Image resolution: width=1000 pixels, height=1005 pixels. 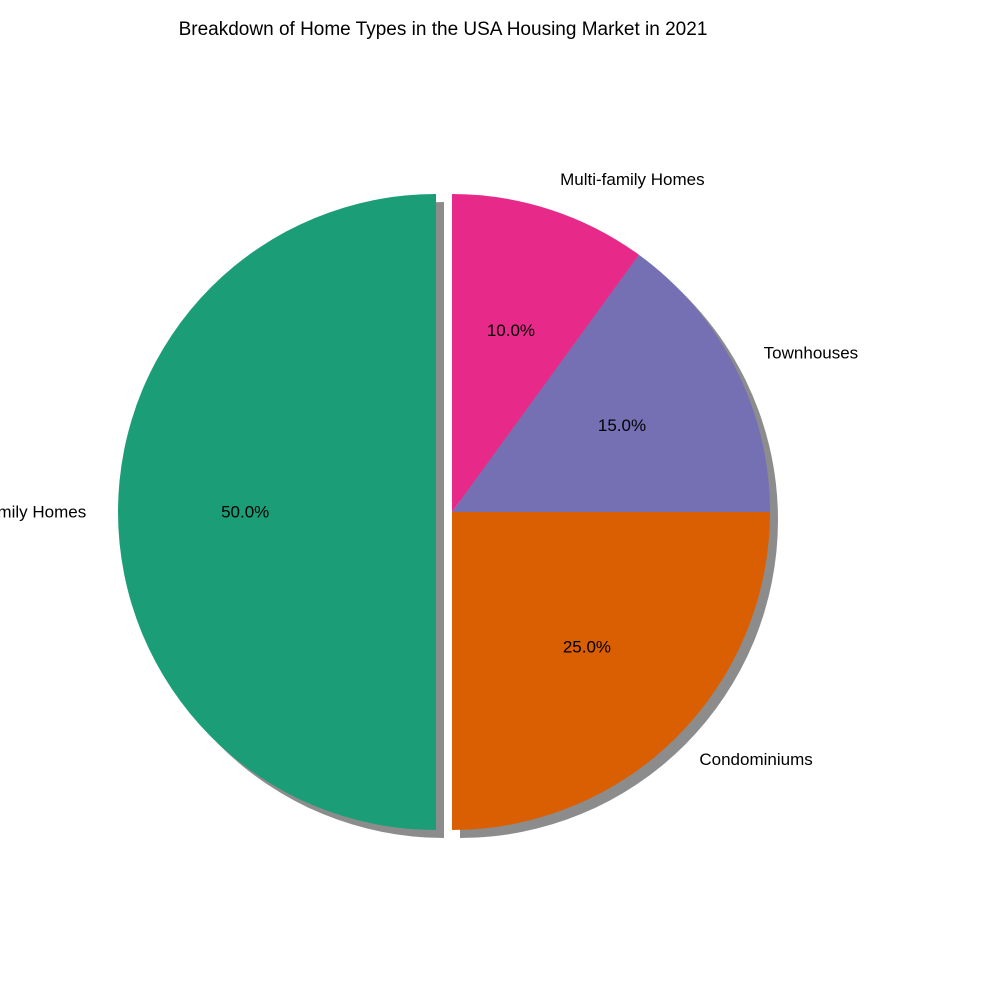 I want to click on slice-condominiums, so click(x=611, y=671).